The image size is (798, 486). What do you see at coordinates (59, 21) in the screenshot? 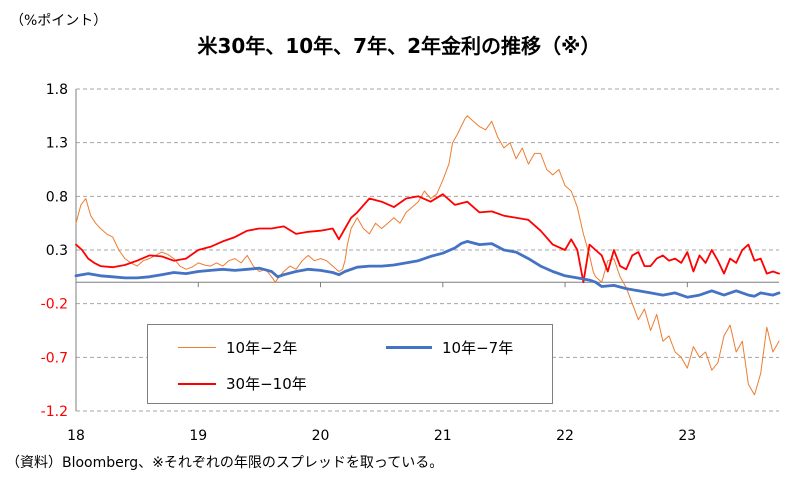
I see `unit-label: （%ポイント）` at bounding box center [59, 21].